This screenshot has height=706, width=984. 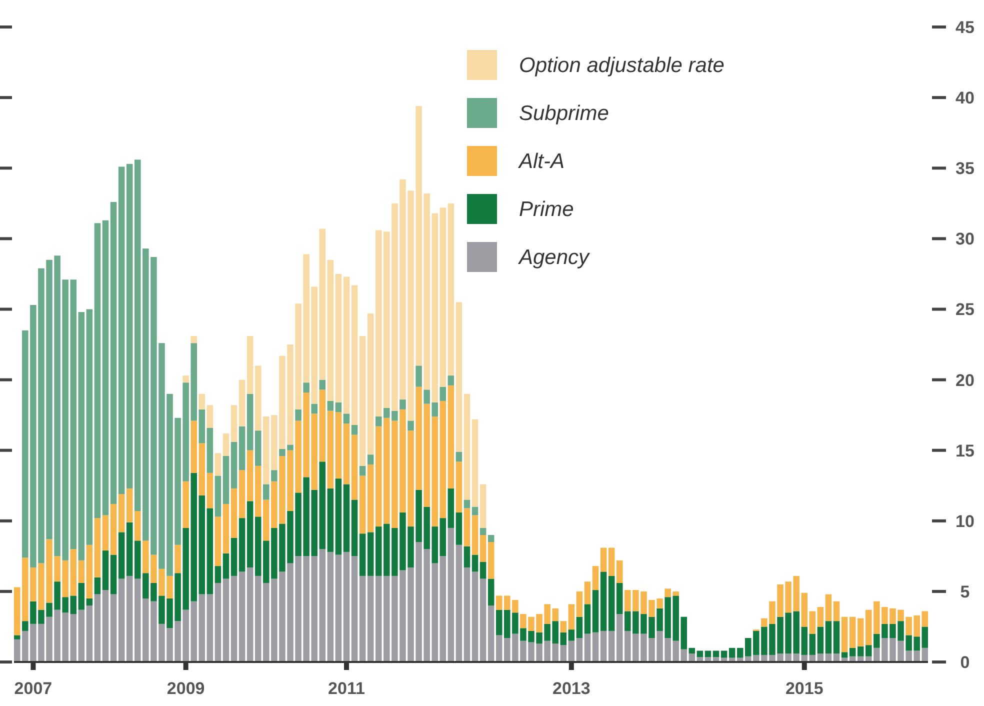 I want to click on y-tick-label: 35, so click(x=965, y=168).